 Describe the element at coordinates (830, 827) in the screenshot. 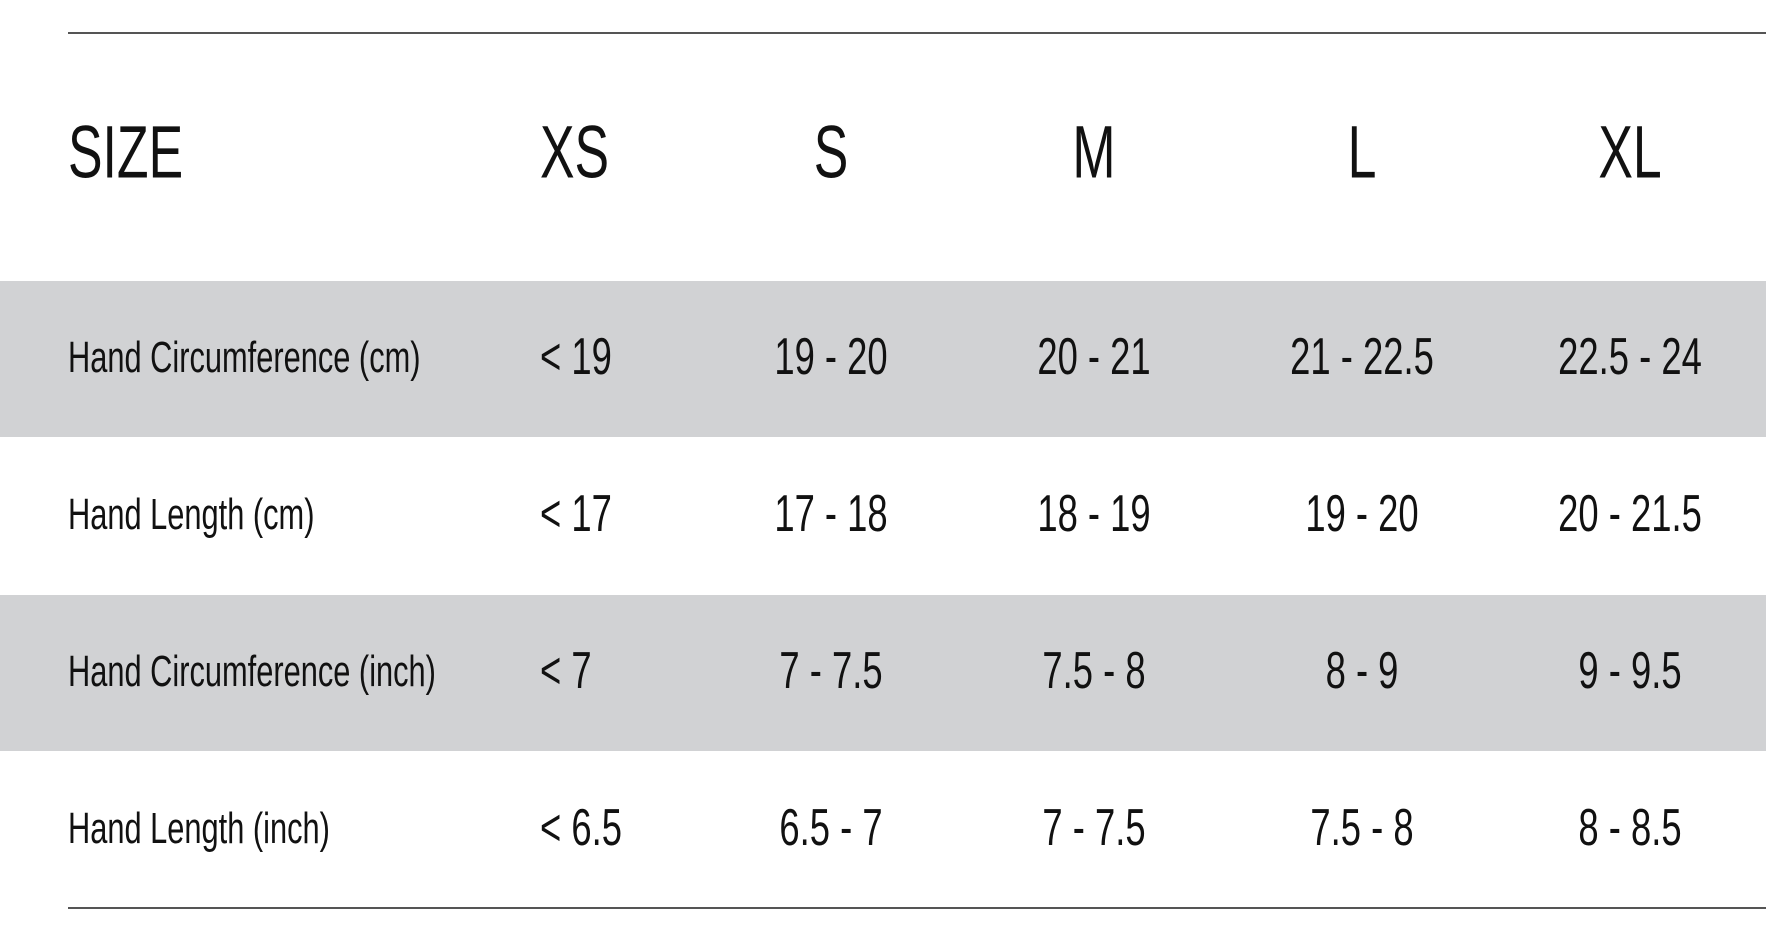

I see `cell: 6.5 - 7` at that location.